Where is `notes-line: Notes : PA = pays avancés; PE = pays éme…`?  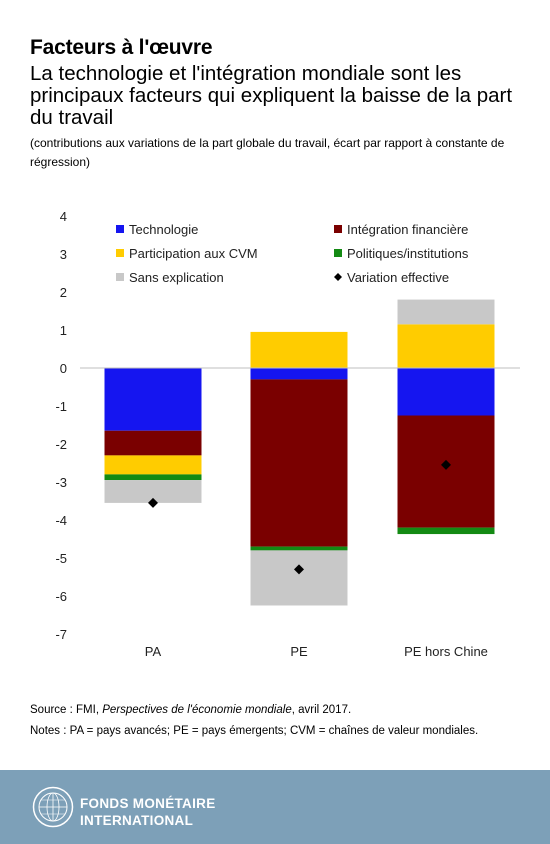
notes-line: Notes : PA = pays avancés; PE = pays éme… is located at coordinates (254, 731).